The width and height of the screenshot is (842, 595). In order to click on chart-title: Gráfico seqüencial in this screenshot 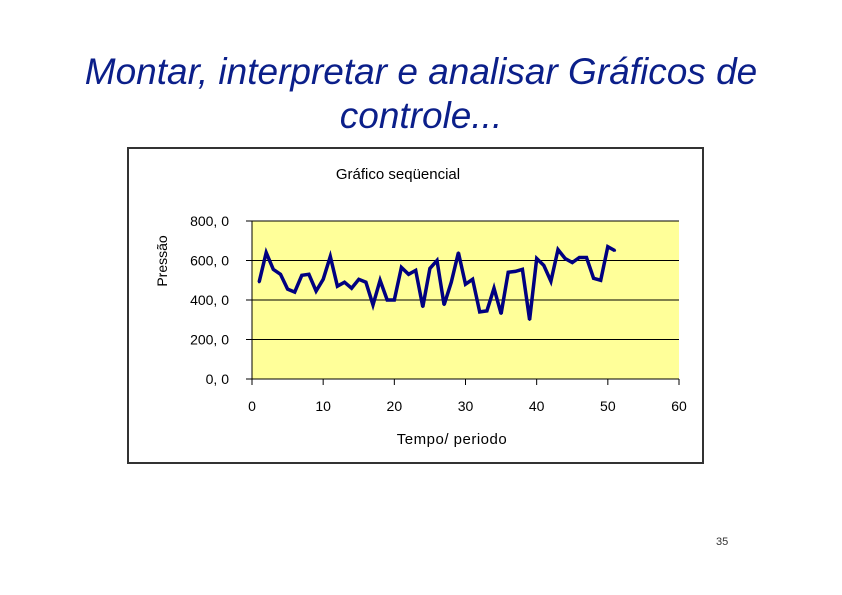, I will do `click(398, 174)`.